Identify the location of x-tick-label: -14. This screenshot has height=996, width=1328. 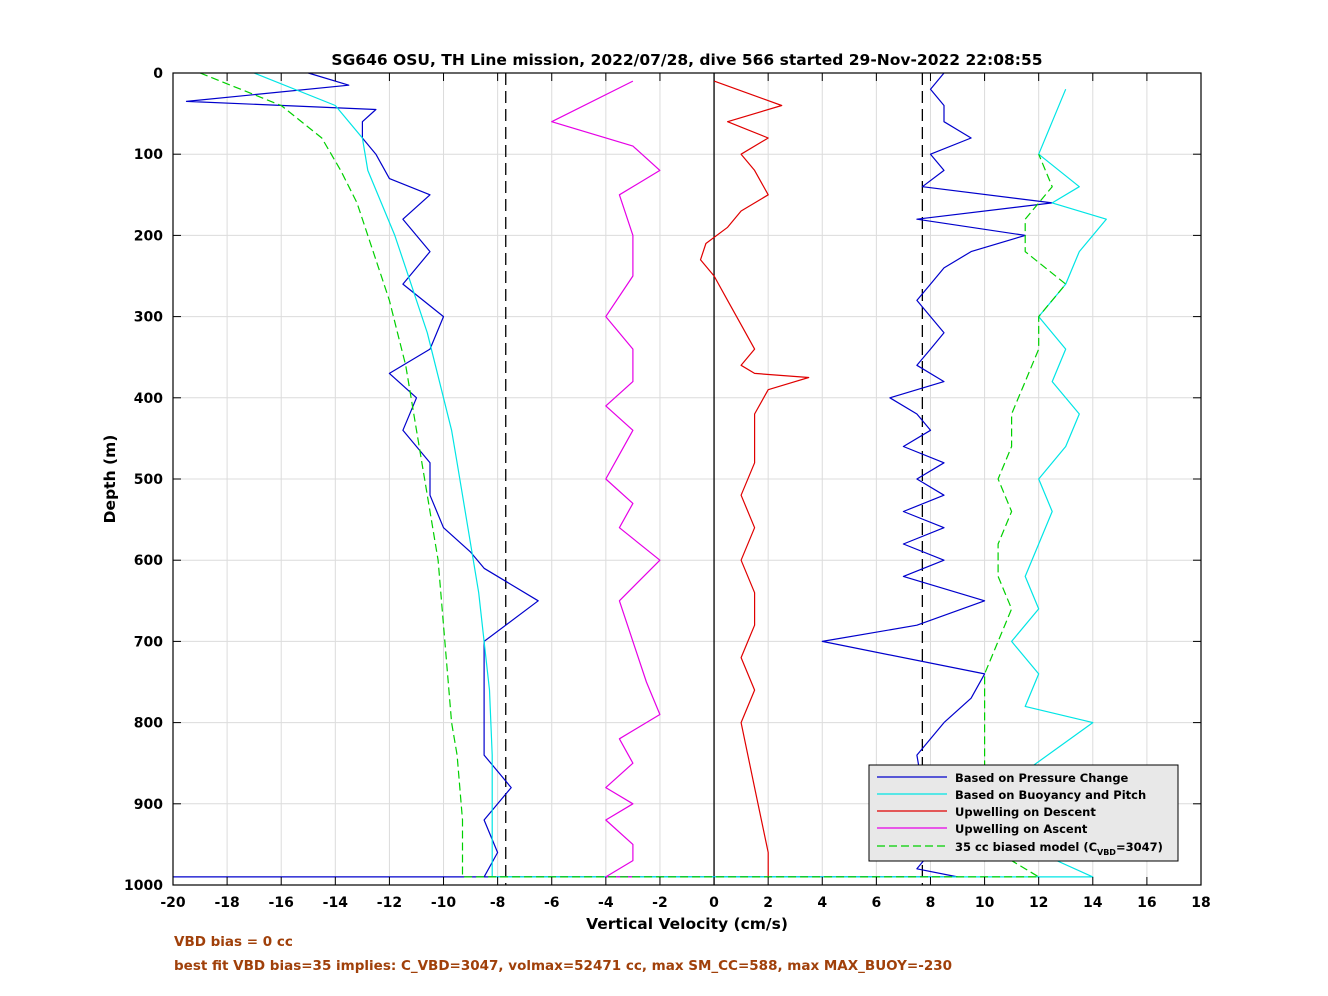
(336, 903).